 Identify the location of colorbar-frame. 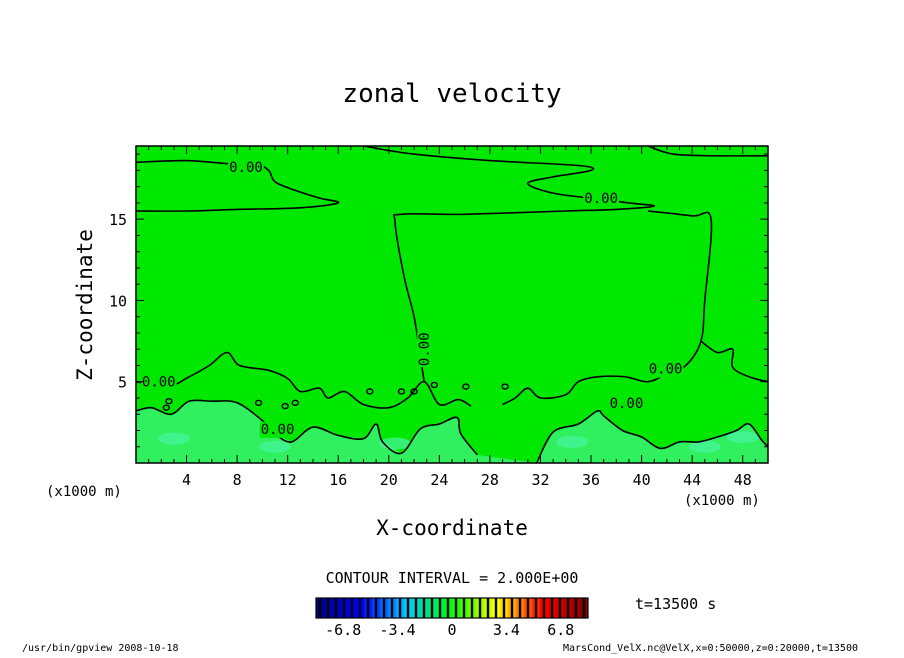
(452, 608).